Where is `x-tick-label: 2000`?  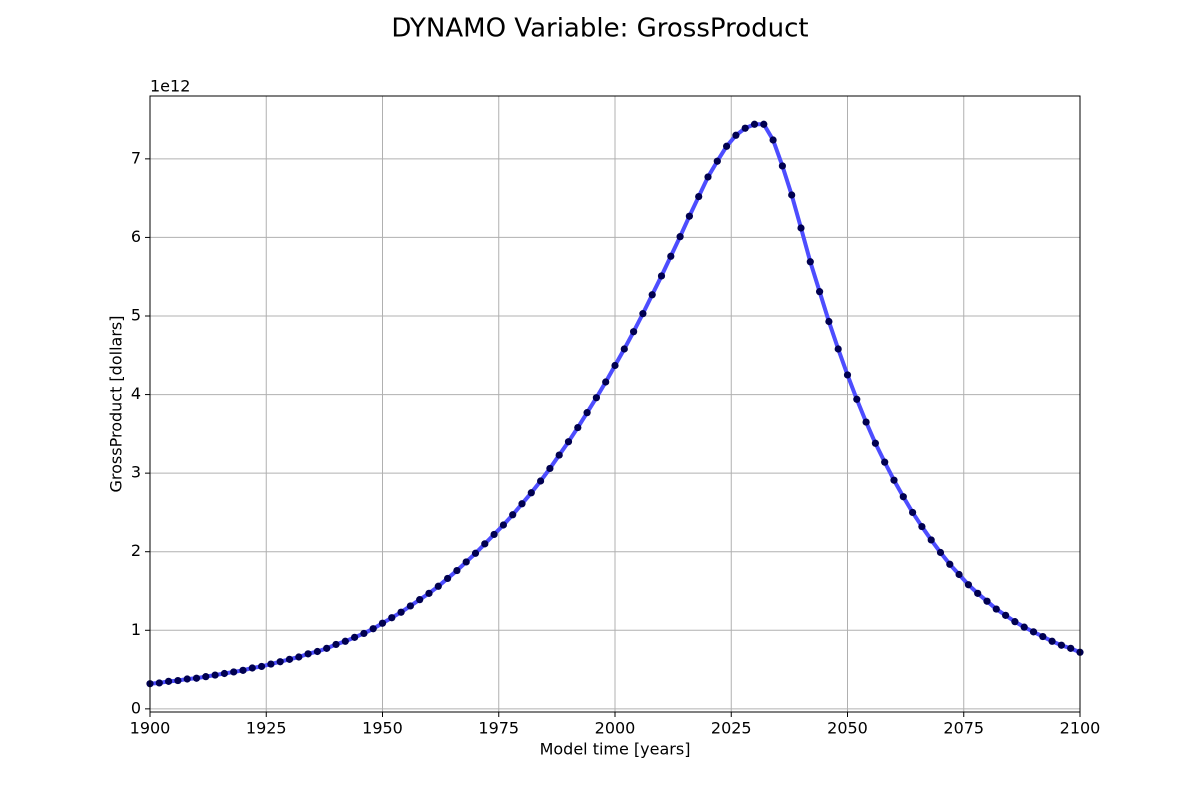 x-tick-label: 2000 is located at coordinates (615, 728).